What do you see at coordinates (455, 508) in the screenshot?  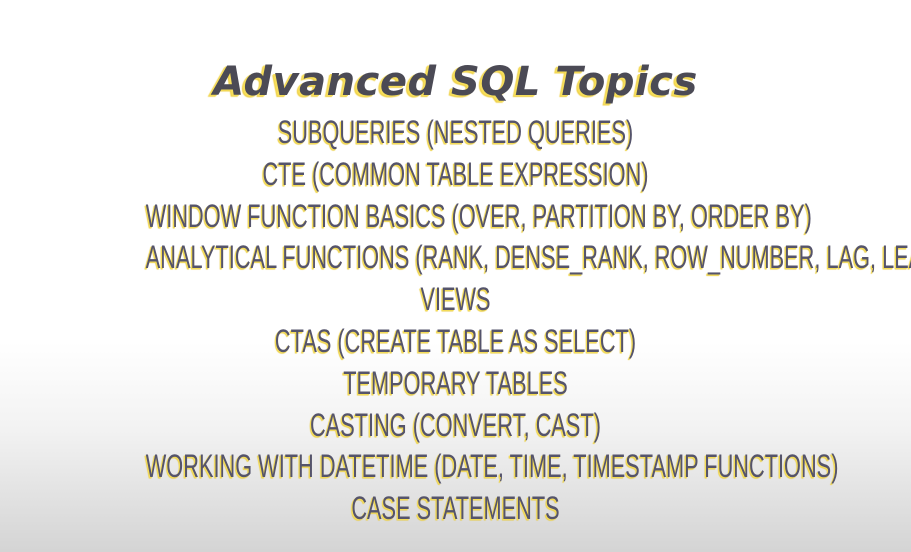 I see `topic-item: CASE STATEMENTS` at bounding box center [455, 508].